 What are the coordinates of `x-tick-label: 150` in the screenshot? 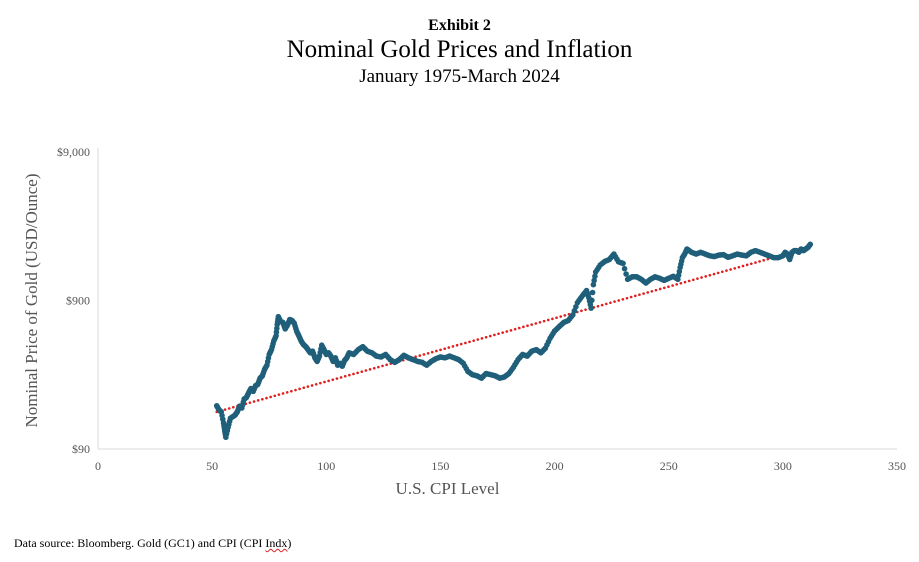 It's located at (440, 466).